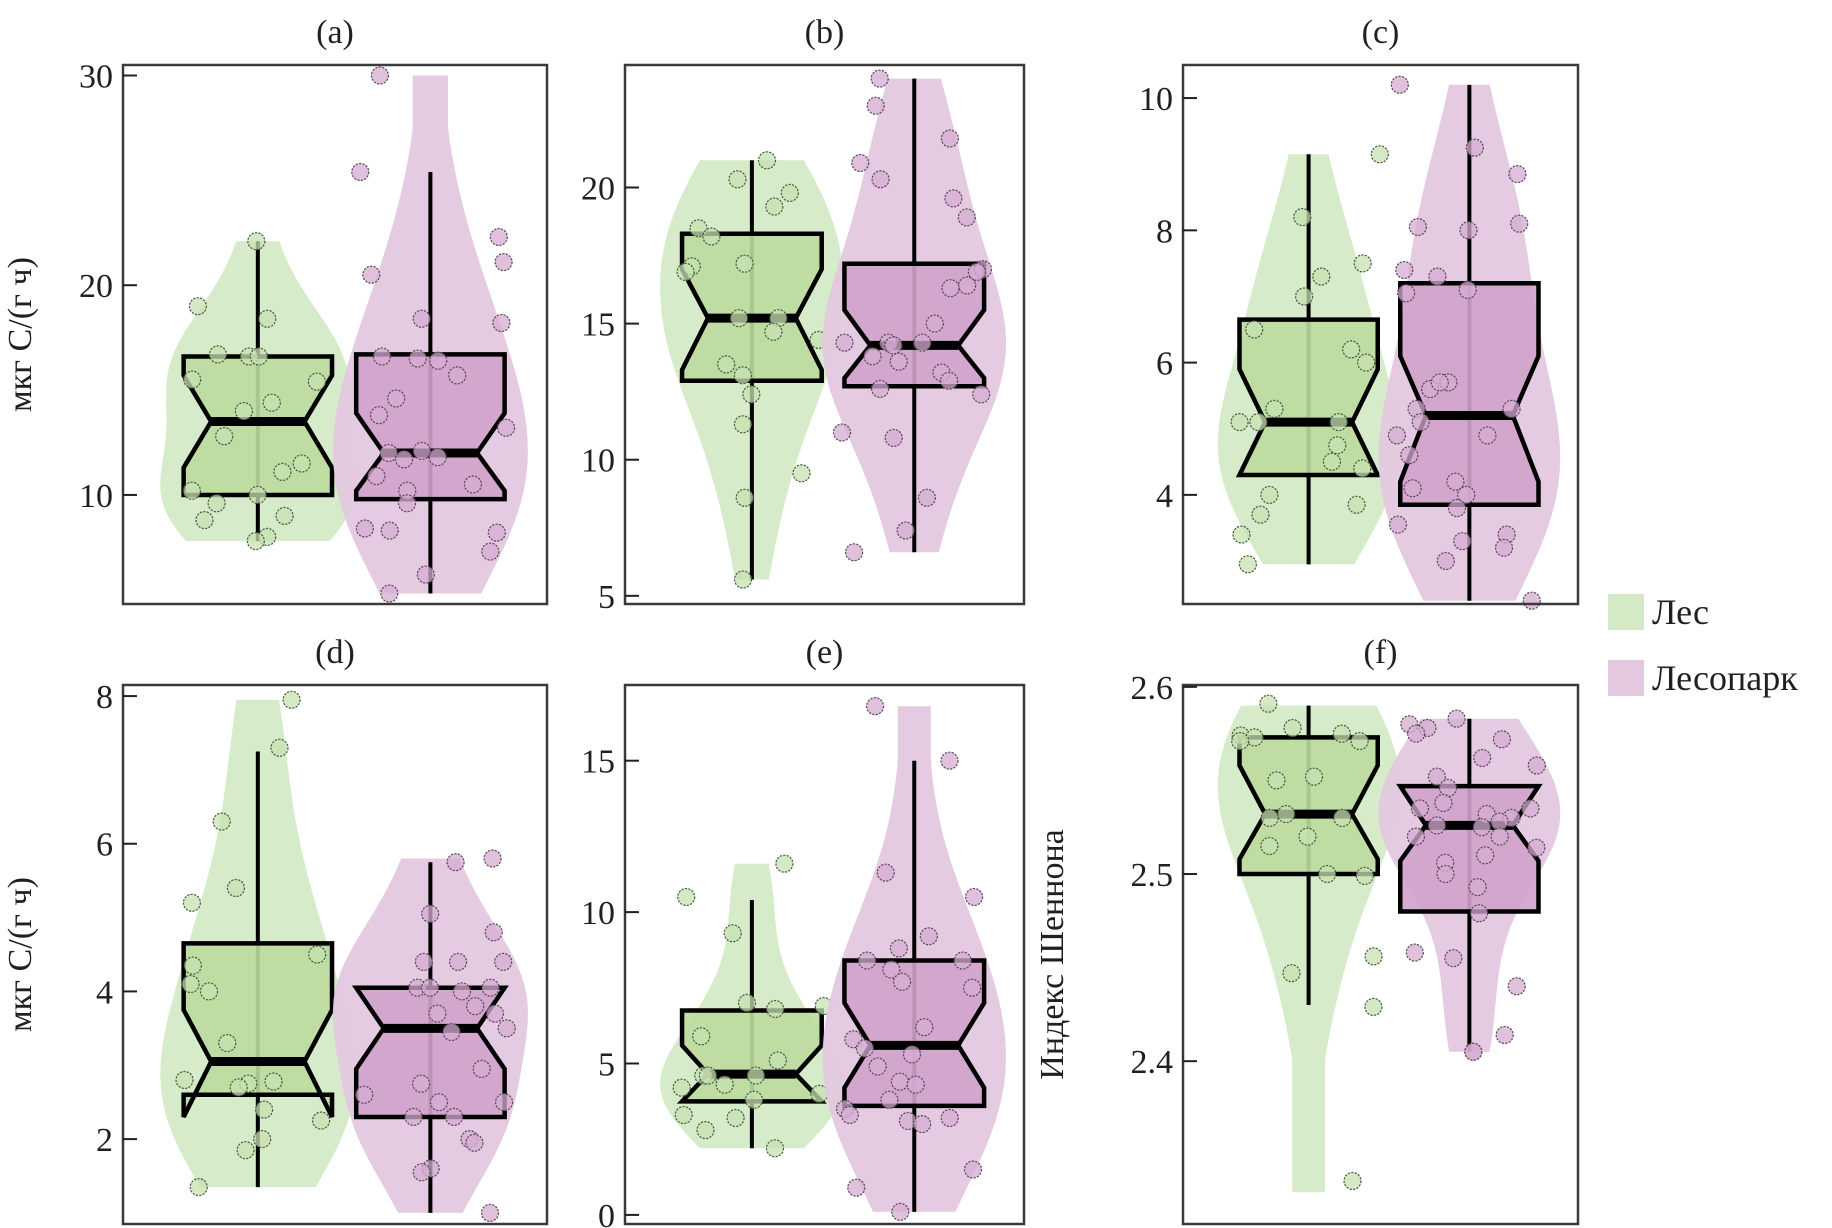  I want to click on panel-title: (c), so click(1381, 32).